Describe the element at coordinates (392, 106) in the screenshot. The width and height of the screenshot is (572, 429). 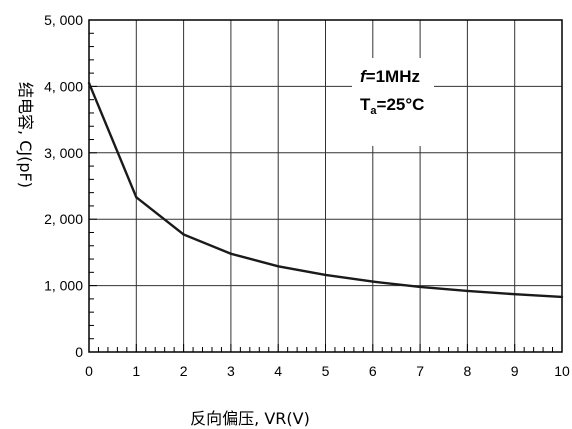
I see `temperature-annotation: Ta=25°C` at that location.